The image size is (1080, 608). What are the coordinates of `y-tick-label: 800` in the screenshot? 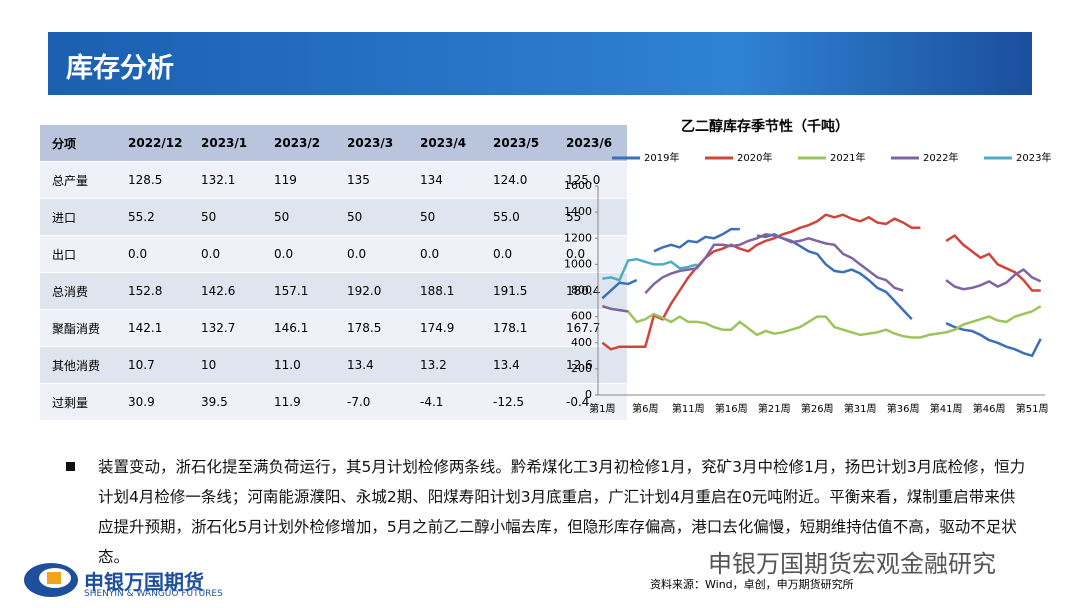 It's located at (581, 290).